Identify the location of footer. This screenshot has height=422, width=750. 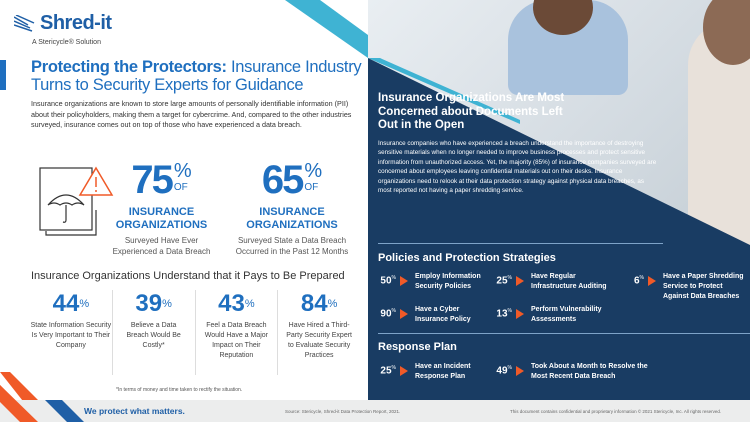
(375, 411).